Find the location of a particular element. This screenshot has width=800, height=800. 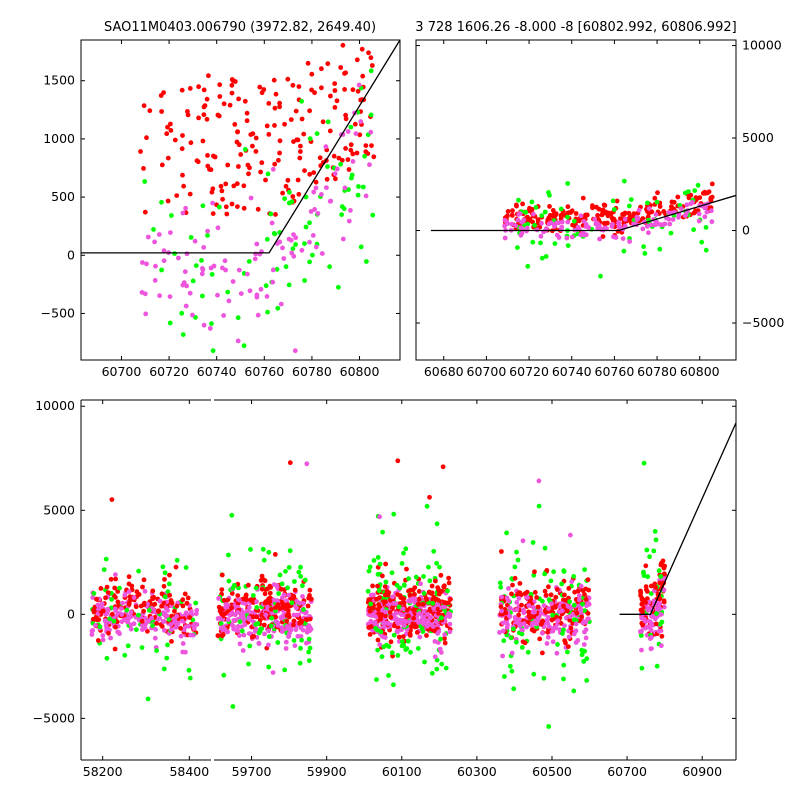

top-right-point-red is located at coordinates (655, 198).